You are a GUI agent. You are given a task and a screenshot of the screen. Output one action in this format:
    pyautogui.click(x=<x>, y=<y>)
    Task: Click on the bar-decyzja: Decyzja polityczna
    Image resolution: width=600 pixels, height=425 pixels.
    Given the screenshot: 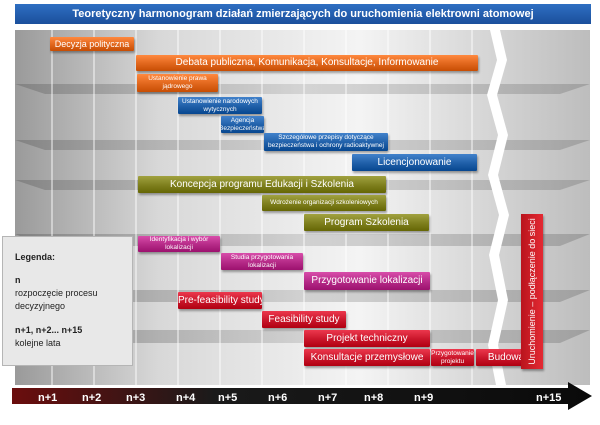 What is the action you would take?
    pyautogui.click(x=92, y=44)
    